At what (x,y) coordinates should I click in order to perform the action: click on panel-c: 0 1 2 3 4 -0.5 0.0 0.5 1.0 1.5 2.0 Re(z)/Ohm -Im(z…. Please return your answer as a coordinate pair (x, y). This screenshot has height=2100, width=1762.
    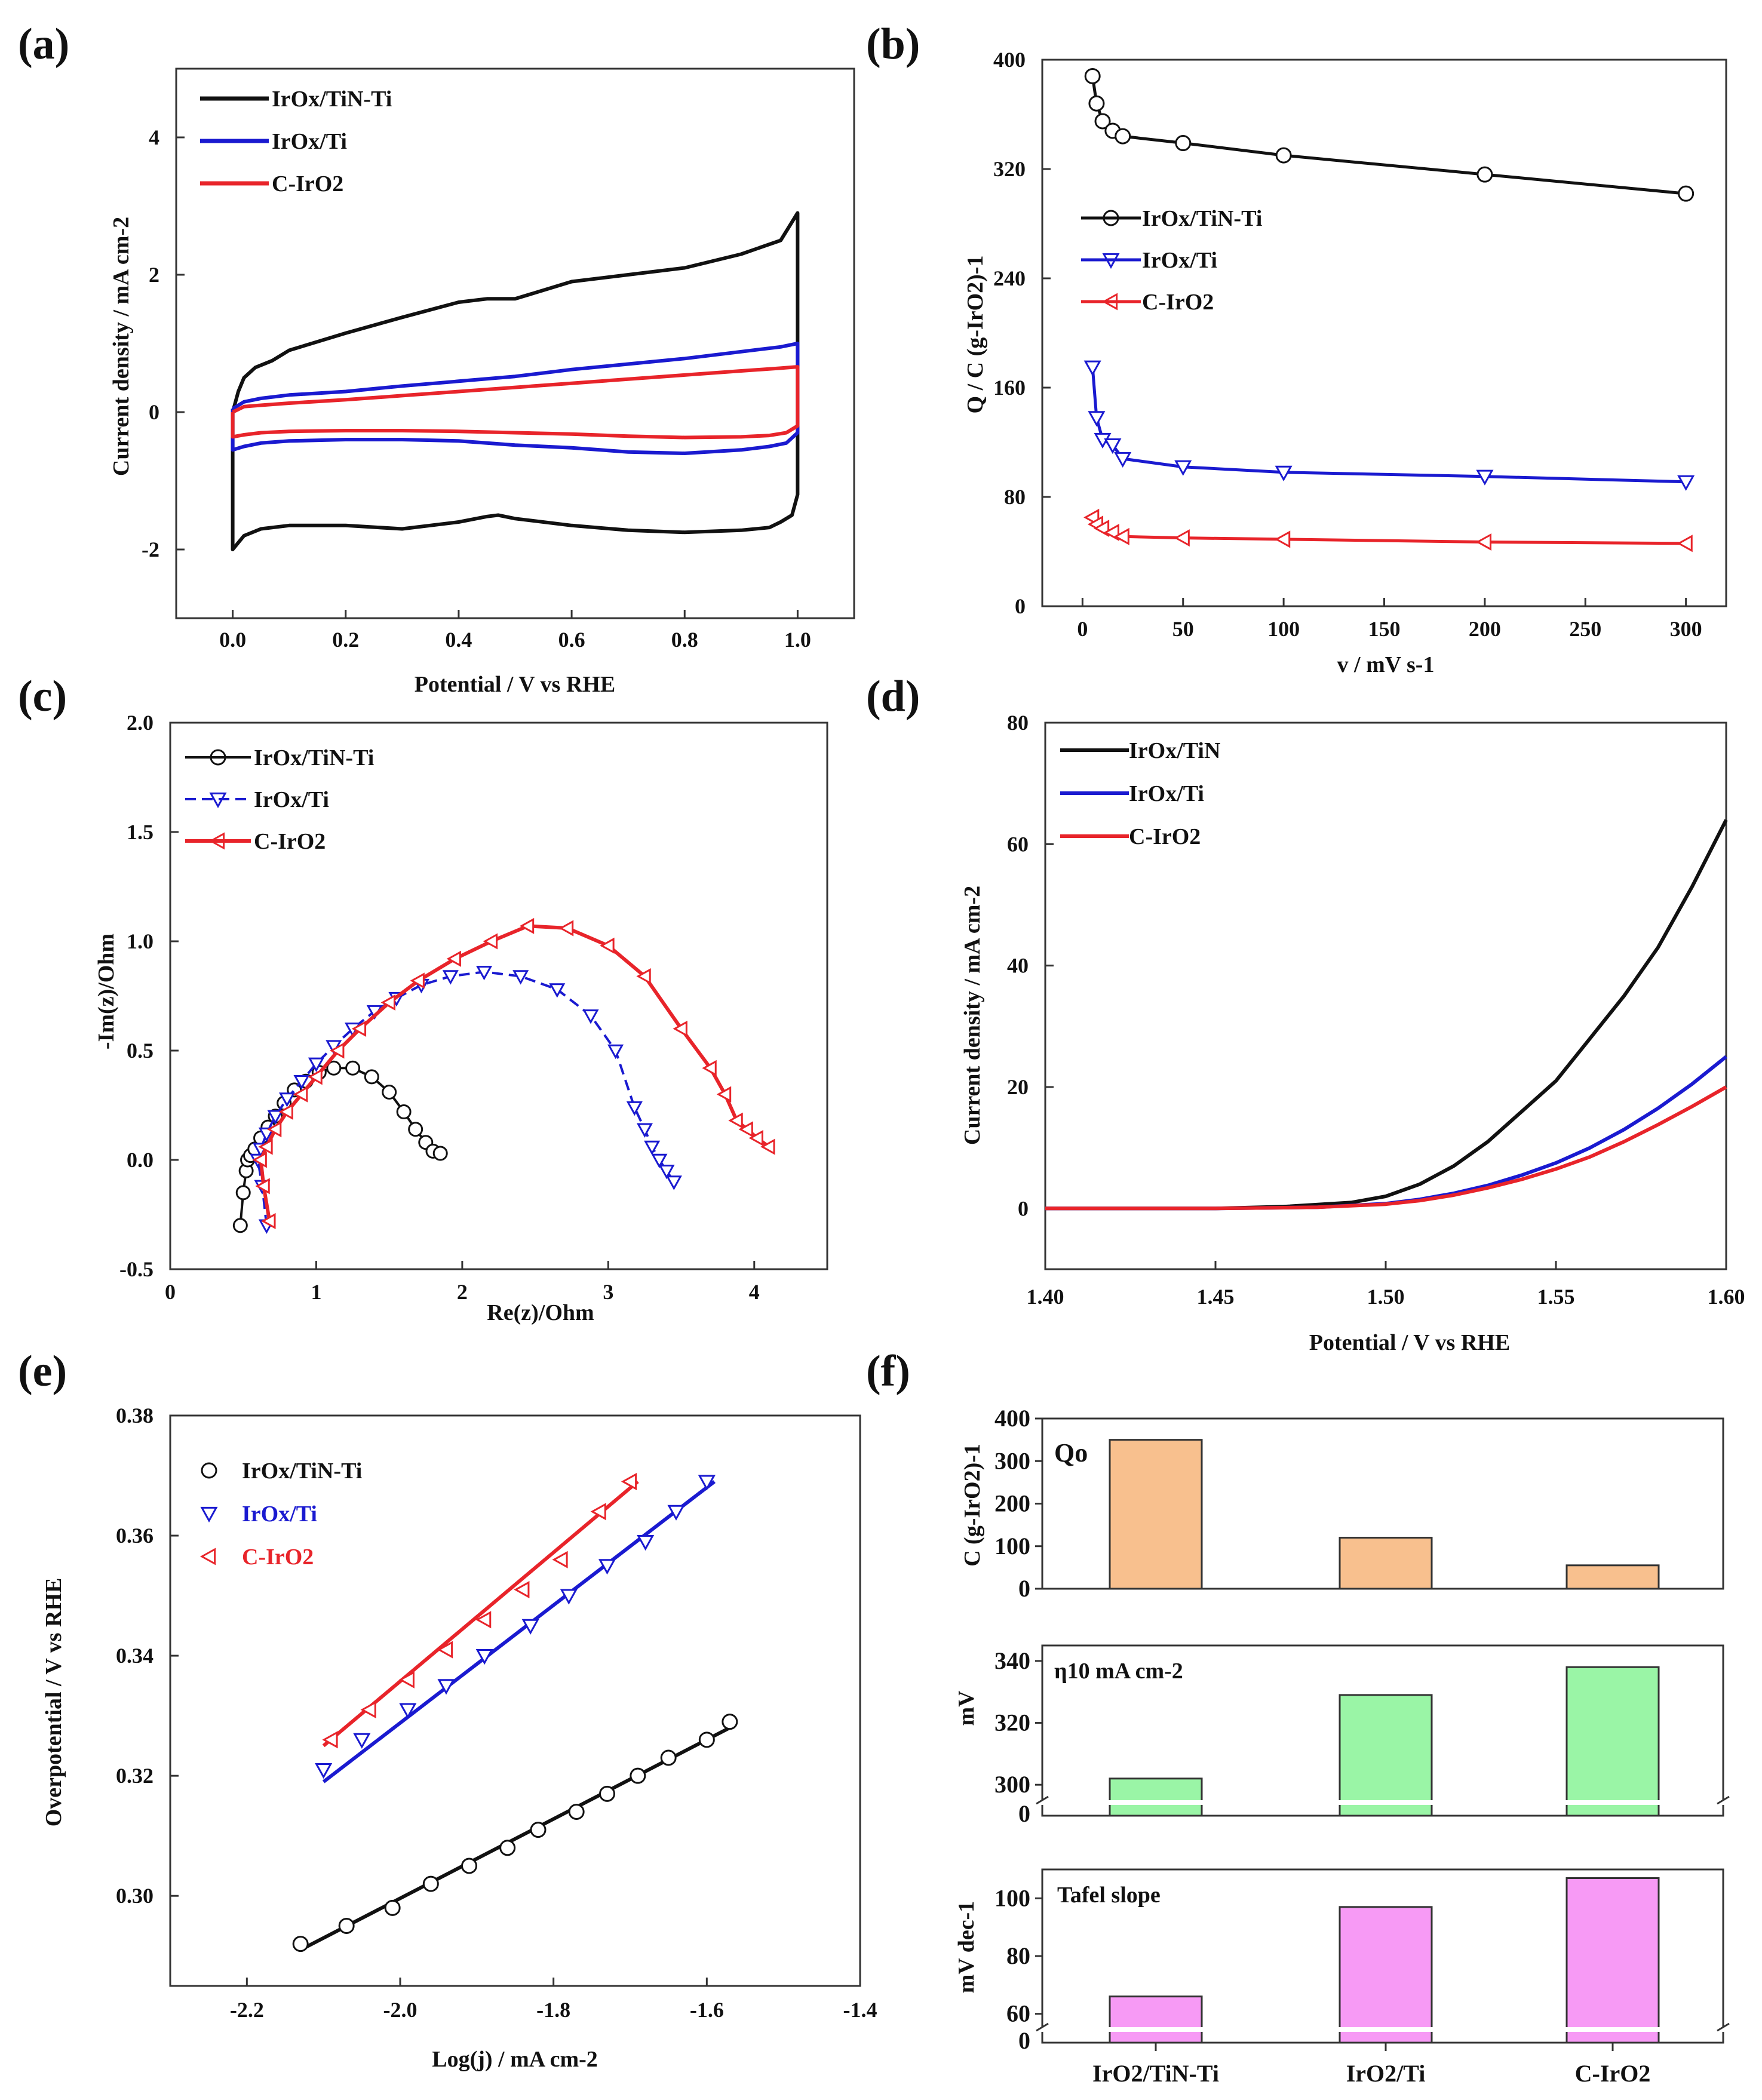
    Looking at the image, I should click on (461, 1018).